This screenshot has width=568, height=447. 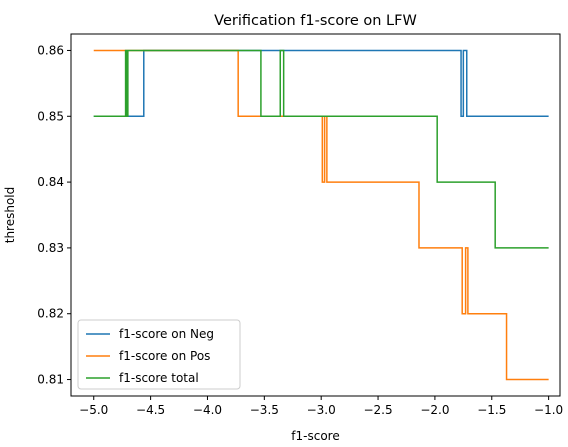 I want to click on x-tick-label: −4.5, so click(x=150, y=410).